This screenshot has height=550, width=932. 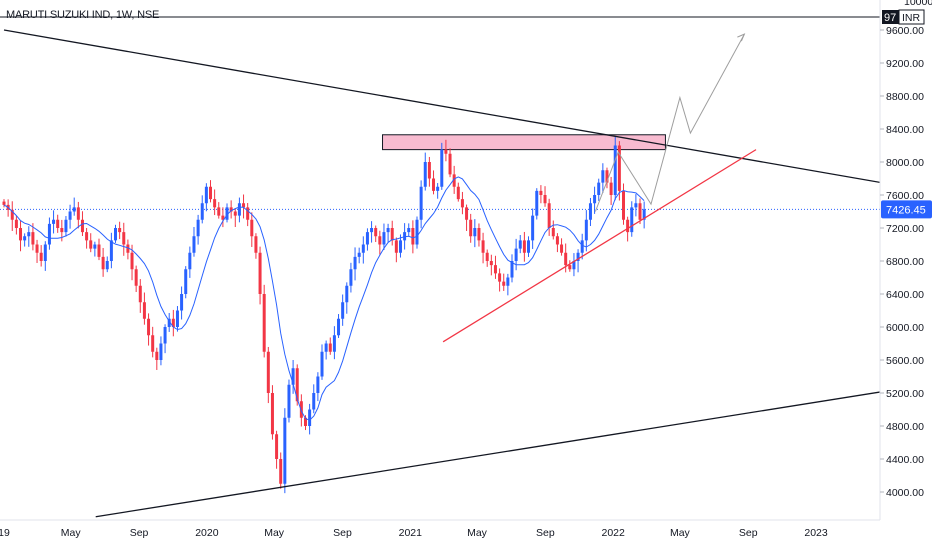 What do you see at coordinates (83, 15) in the screenshot?
I see `symbol-title: MARUTI SUZUKI IND, 1W, NSE` at bounding box center [83, 15].